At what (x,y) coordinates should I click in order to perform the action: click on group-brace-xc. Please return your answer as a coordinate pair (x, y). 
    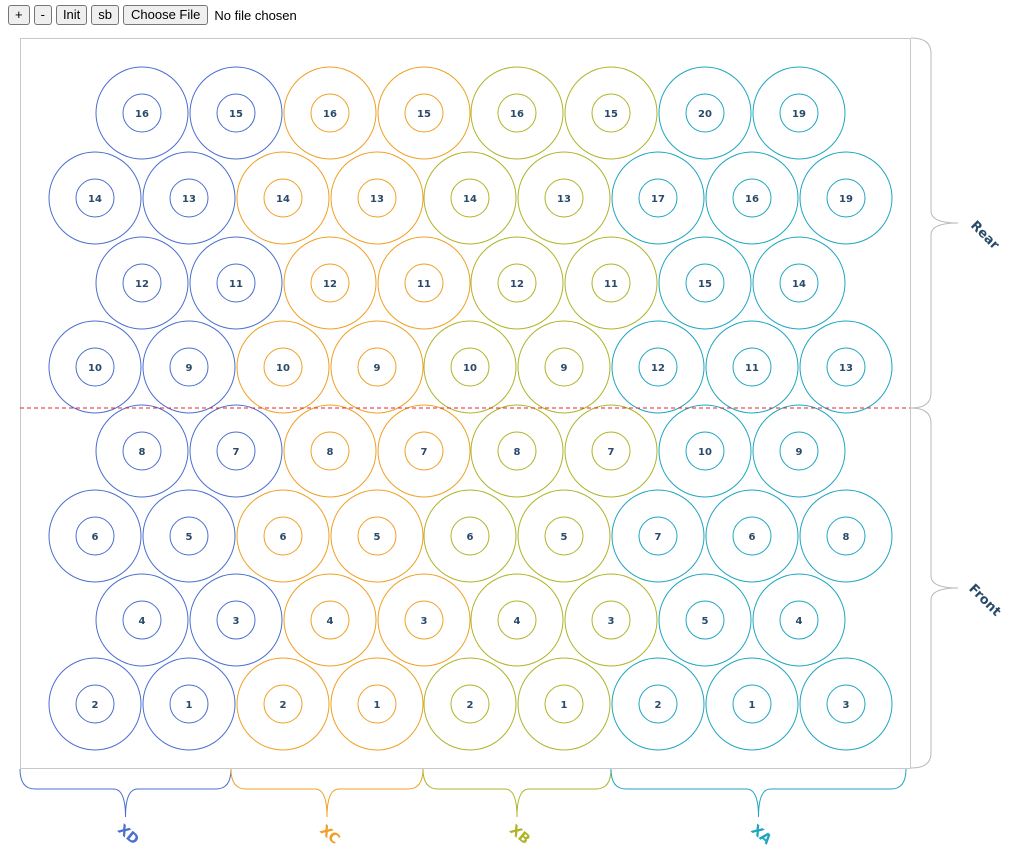
    Looking at the image, I should click on (327, 793).